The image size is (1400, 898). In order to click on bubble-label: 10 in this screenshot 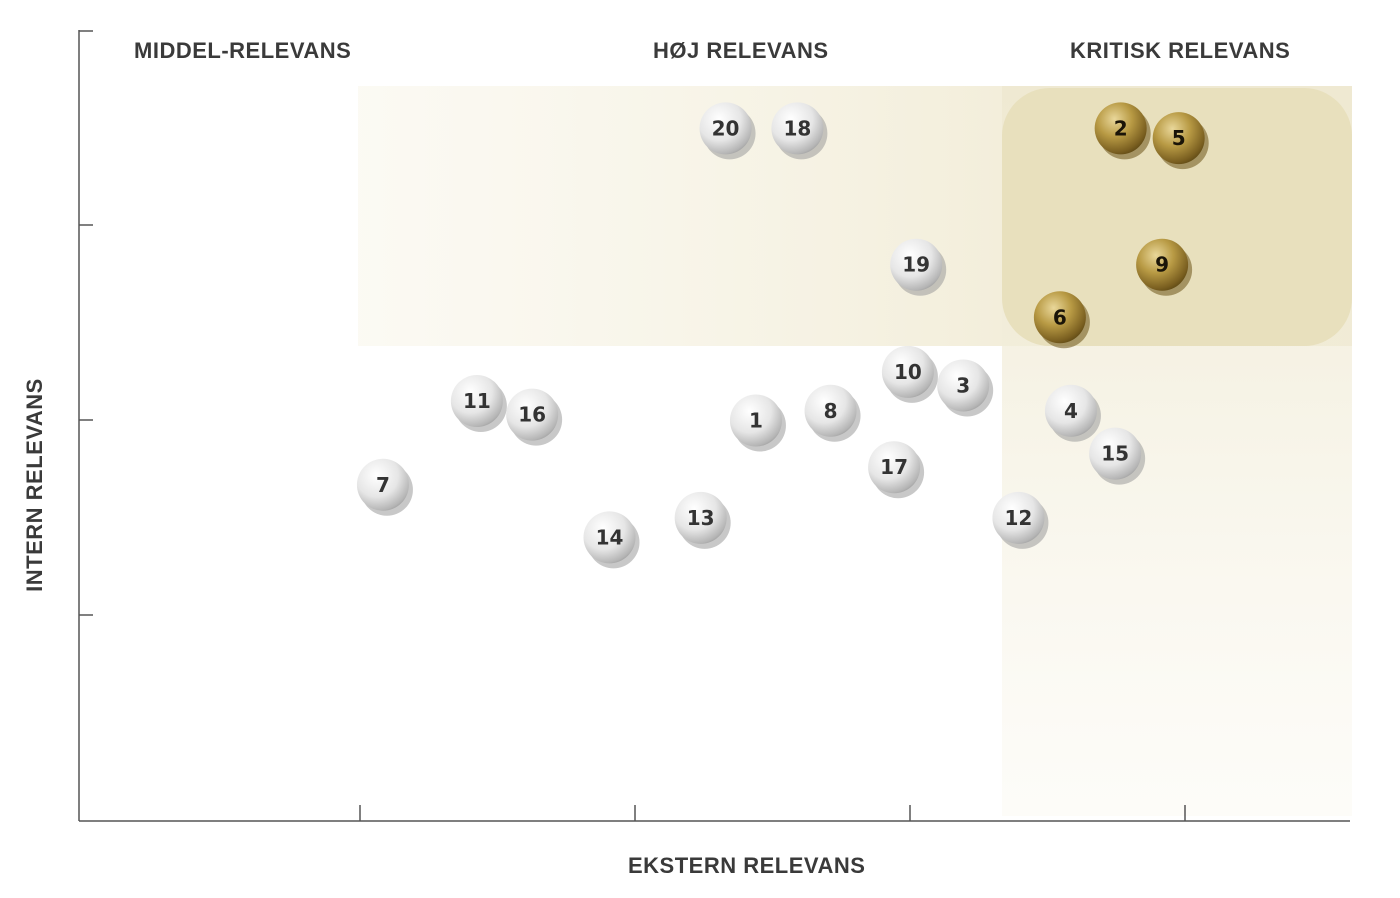, I will do `click(908, 372)`.